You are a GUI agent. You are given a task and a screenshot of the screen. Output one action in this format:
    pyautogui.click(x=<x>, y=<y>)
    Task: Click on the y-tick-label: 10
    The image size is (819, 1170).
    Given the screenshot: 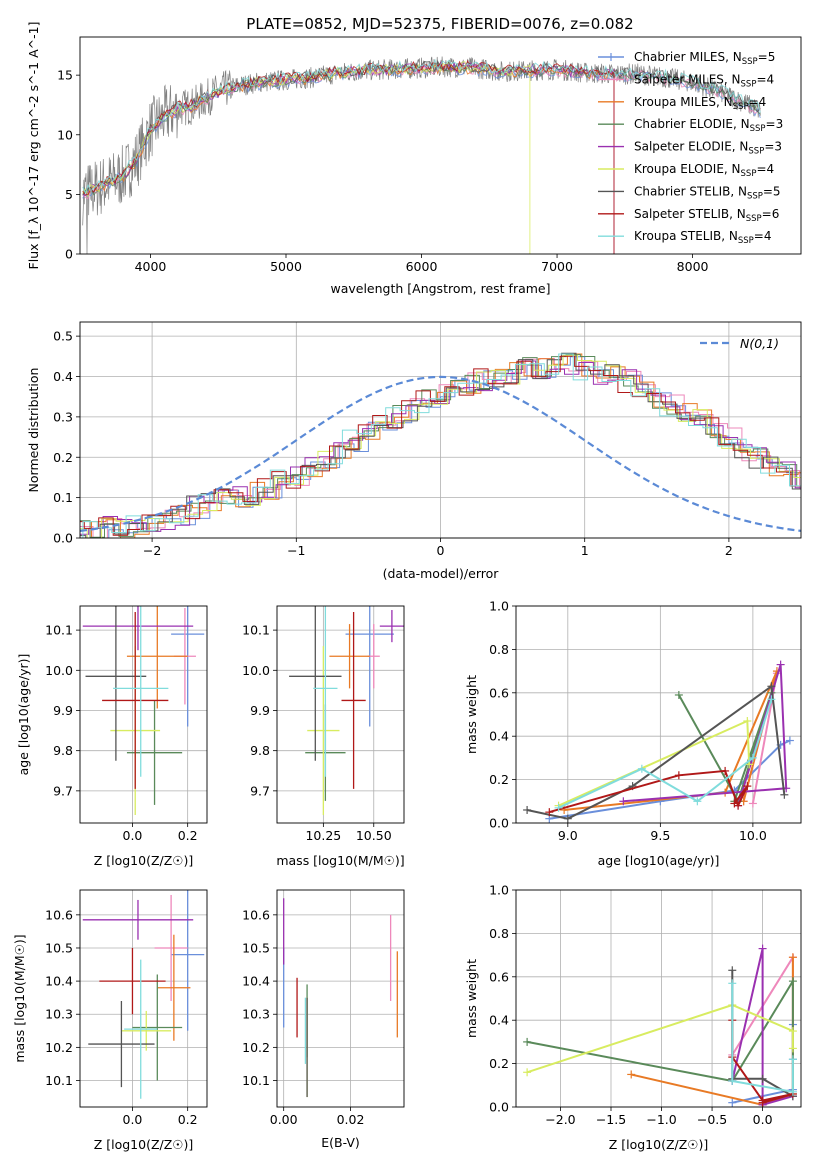 What is the action you would take?
    pyautogui.click(x=65, y=134)
    